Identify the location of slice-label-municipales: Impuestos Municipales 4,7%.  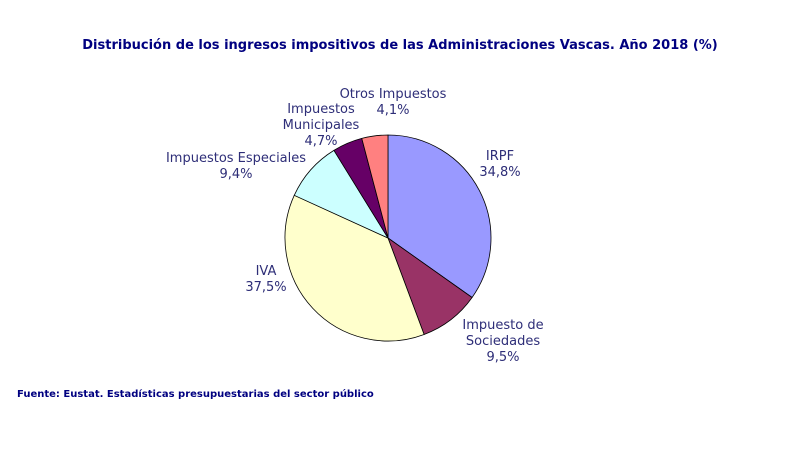
(321, 125).